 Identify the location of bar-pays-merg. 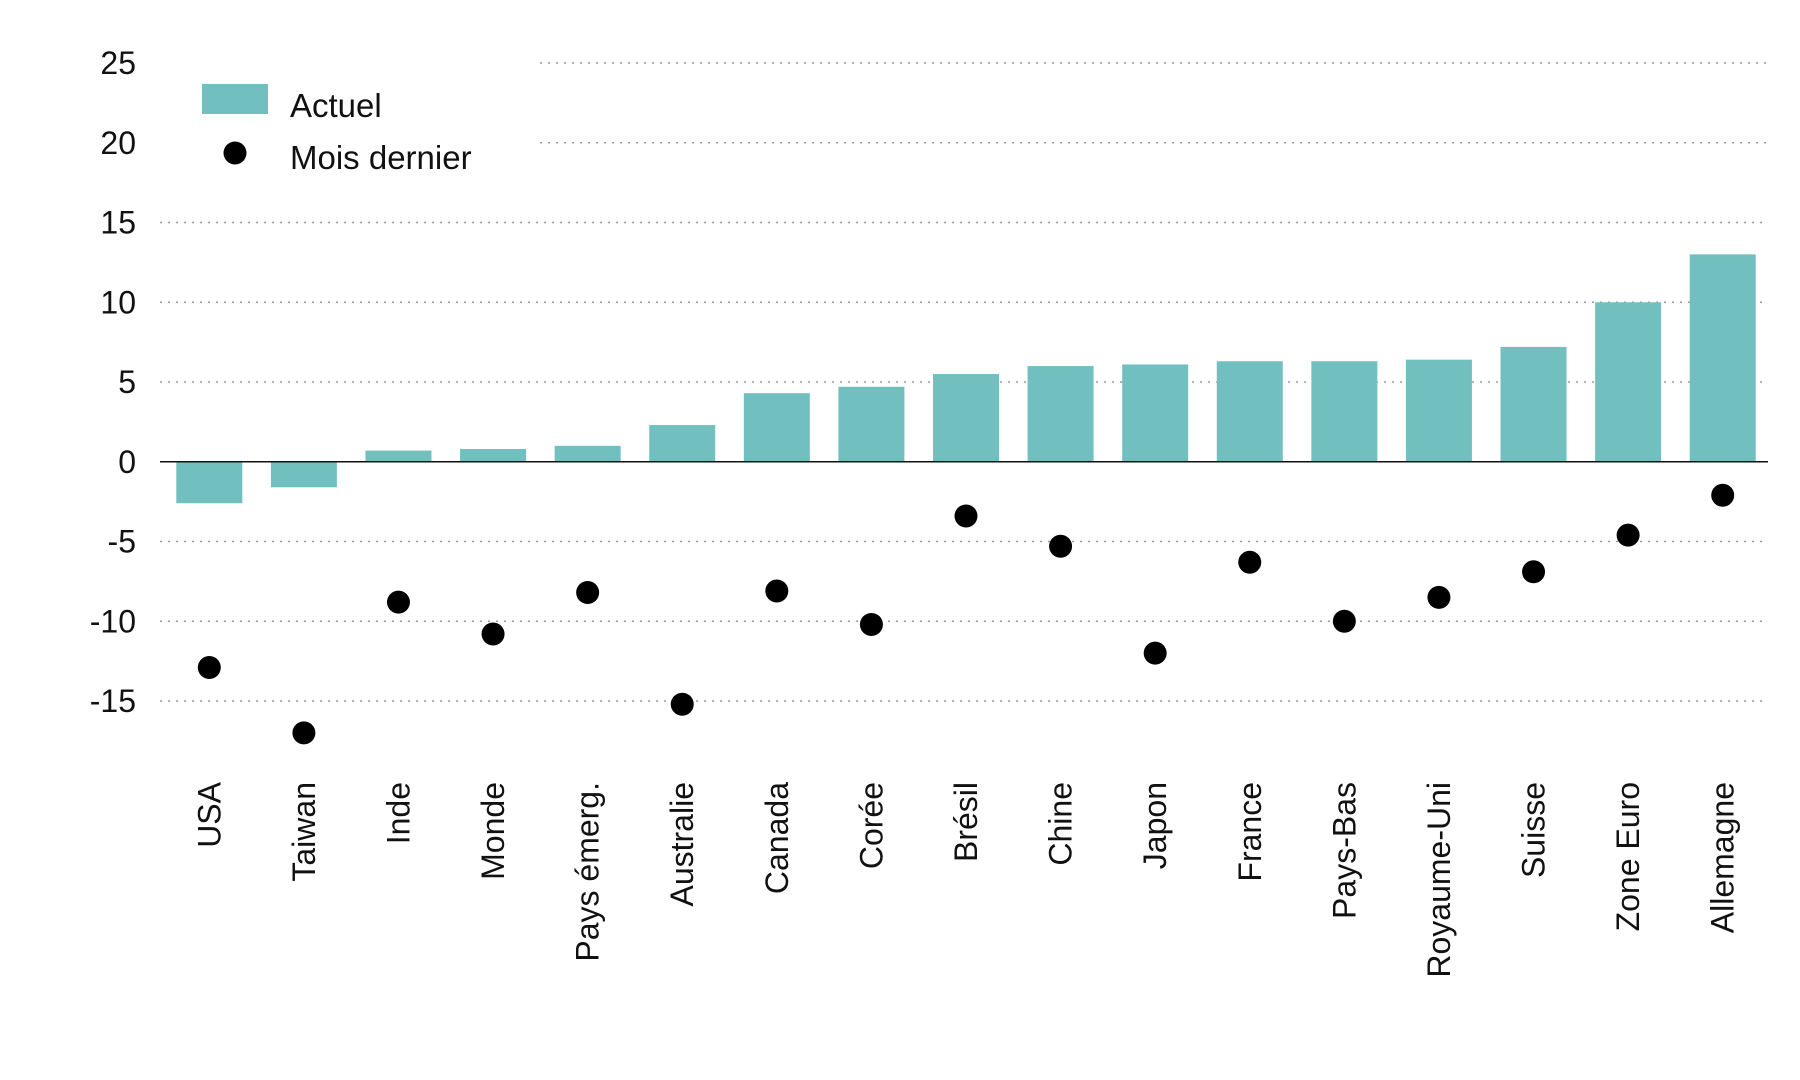
(587, 453).